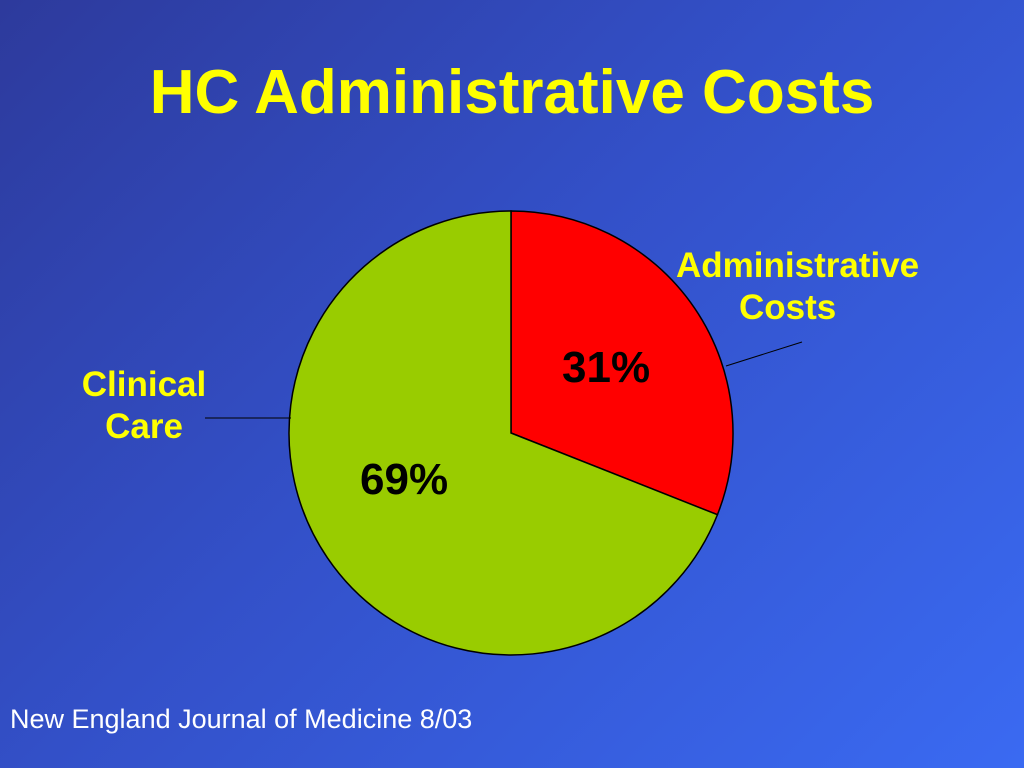  I want to click on data-label-administrative: 31%, so click(606, 367).